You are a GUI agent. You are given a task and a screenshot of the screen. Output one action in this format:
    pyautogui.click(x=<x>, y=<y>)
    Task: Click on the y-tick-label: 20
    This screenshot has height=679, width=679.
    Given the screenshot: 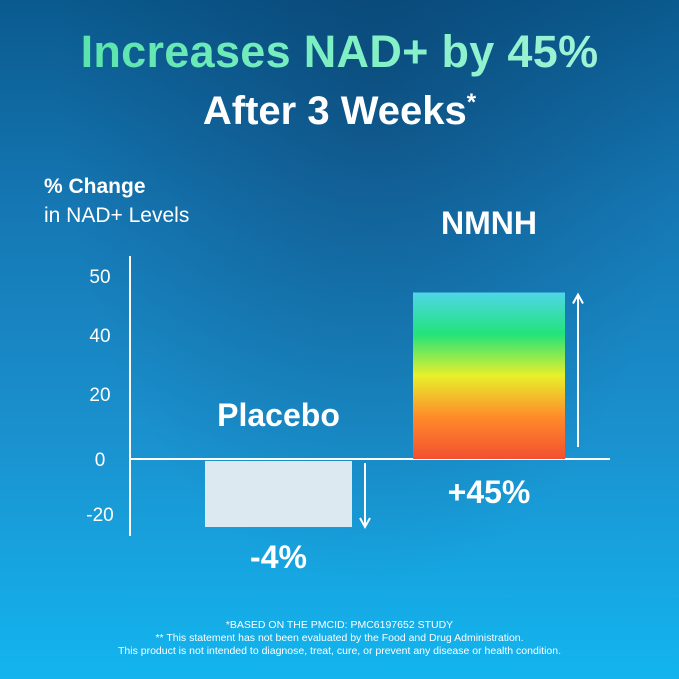 What is the action you would take?
    pyautogui.click(x=99, y=395)
    